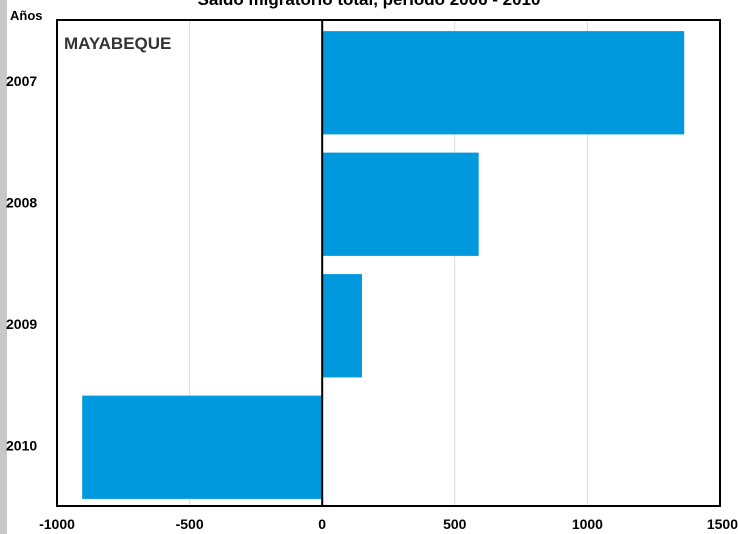 The height and width of the screenshot is (534, 738). I want to click on x-tick-label: 0, so click(322, 524).